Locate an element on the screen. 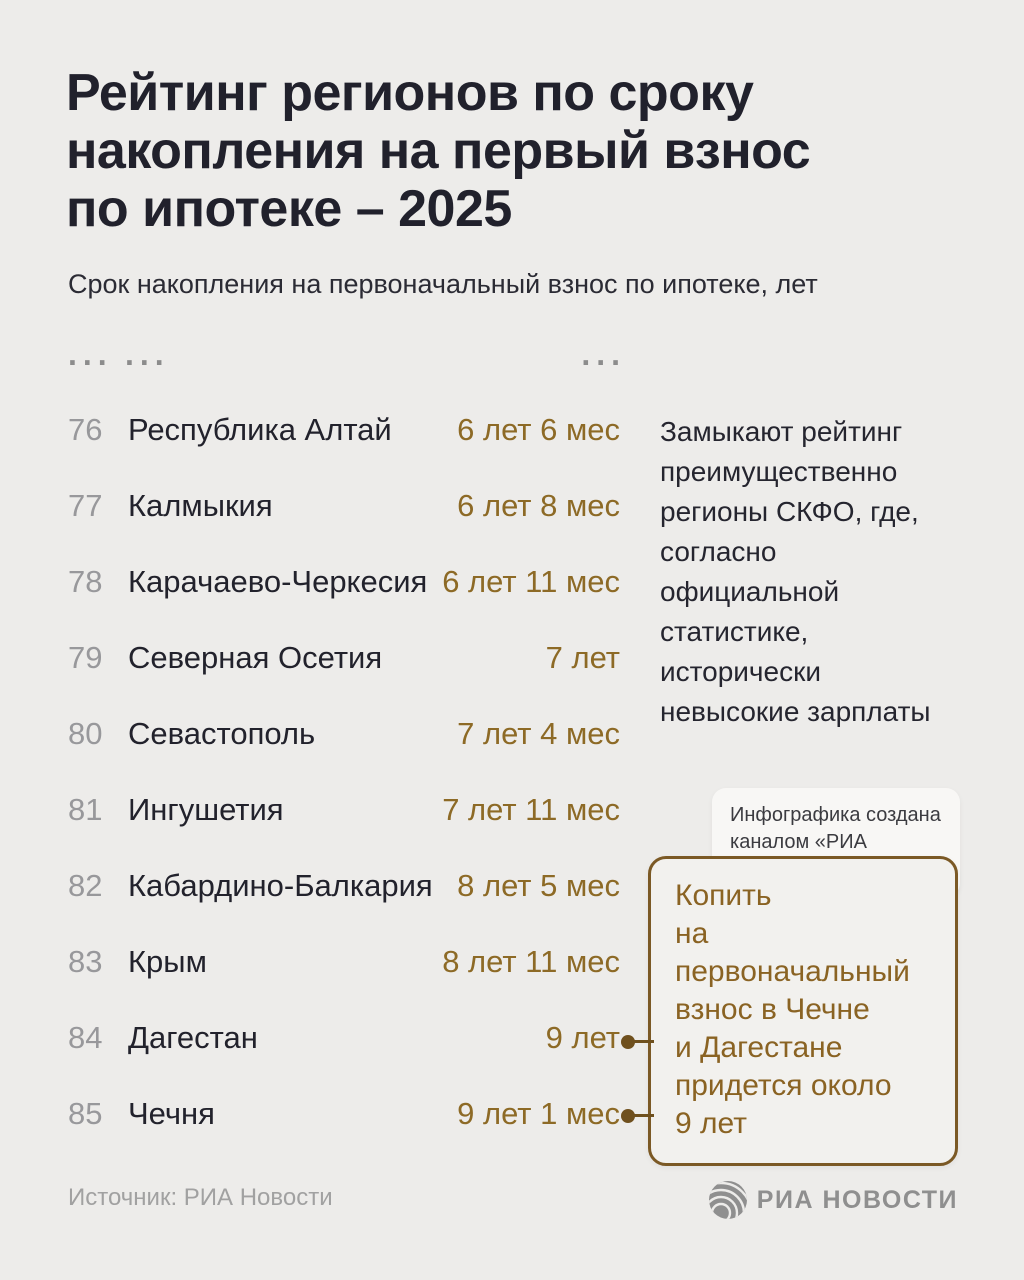 Image resolution: width=1024 pixels, height=1280 pixels. row-value: 6 лет 6 мес is located at coordinates (538, 429).